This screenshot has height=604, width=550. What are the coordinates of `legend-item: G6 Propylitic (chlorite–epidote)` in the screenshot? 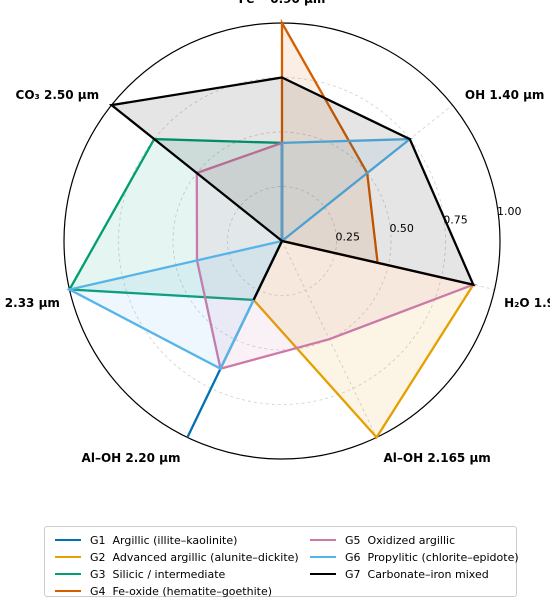 It's located at (414, 557).